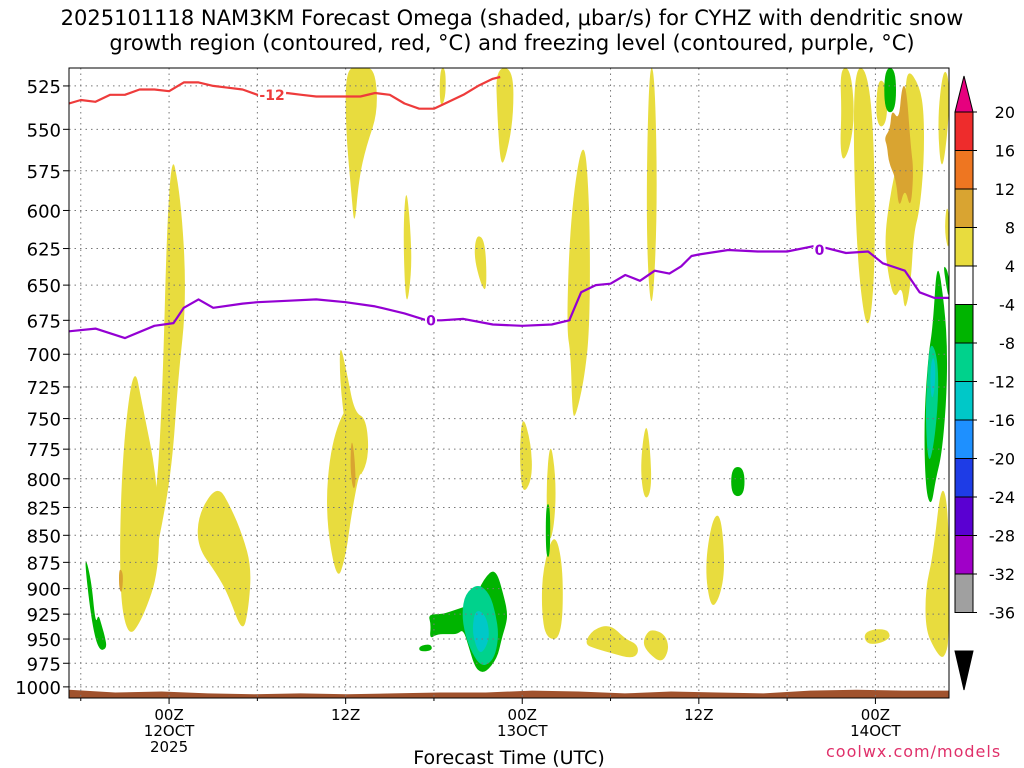 This screenshot has height=768, width=1024. Describe the element at coordinates (44, 590) in the screenshot. I see `ytick-label-900: 900` at that location.